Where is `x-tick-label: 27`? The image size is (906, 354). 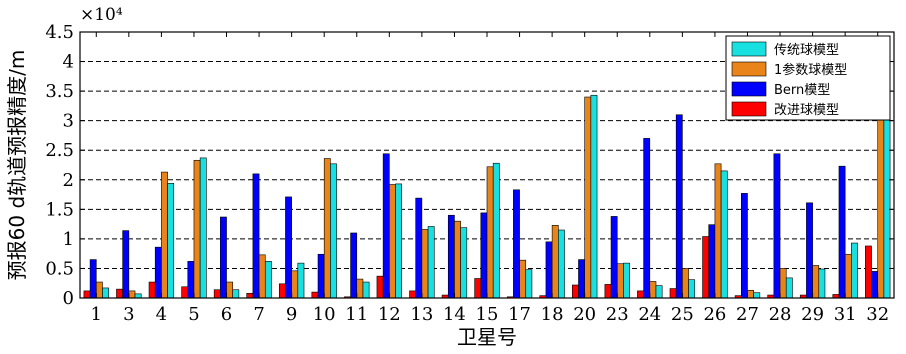 x-tick-label: 27 is located at coordinates (747, 314).